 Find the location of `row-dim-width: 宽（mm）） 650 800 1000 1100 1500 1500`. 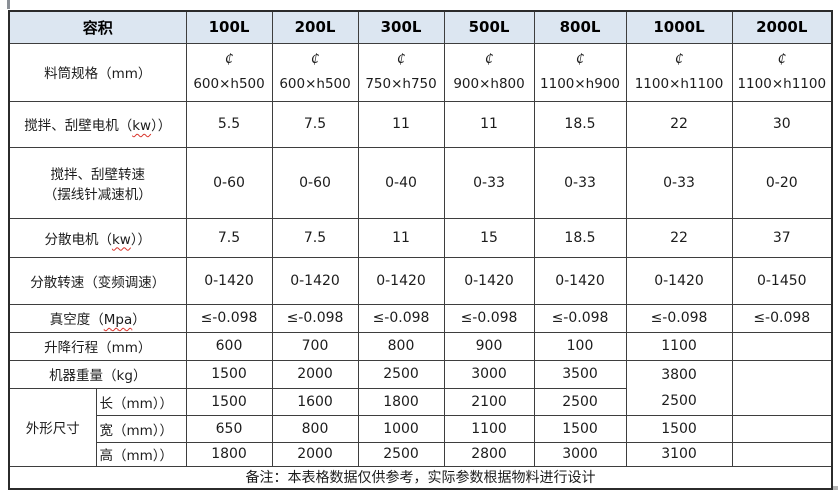

row-dim-width: 宽（mm）） 650 800 1000 1100 1500 1500 is located at coordinates (421, 428).